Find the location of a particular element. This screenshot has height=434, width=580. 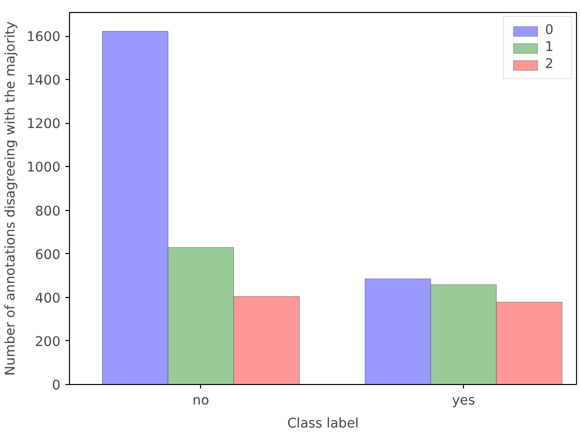

y-tick-label: 1000 is located at coordinates (43, 168).